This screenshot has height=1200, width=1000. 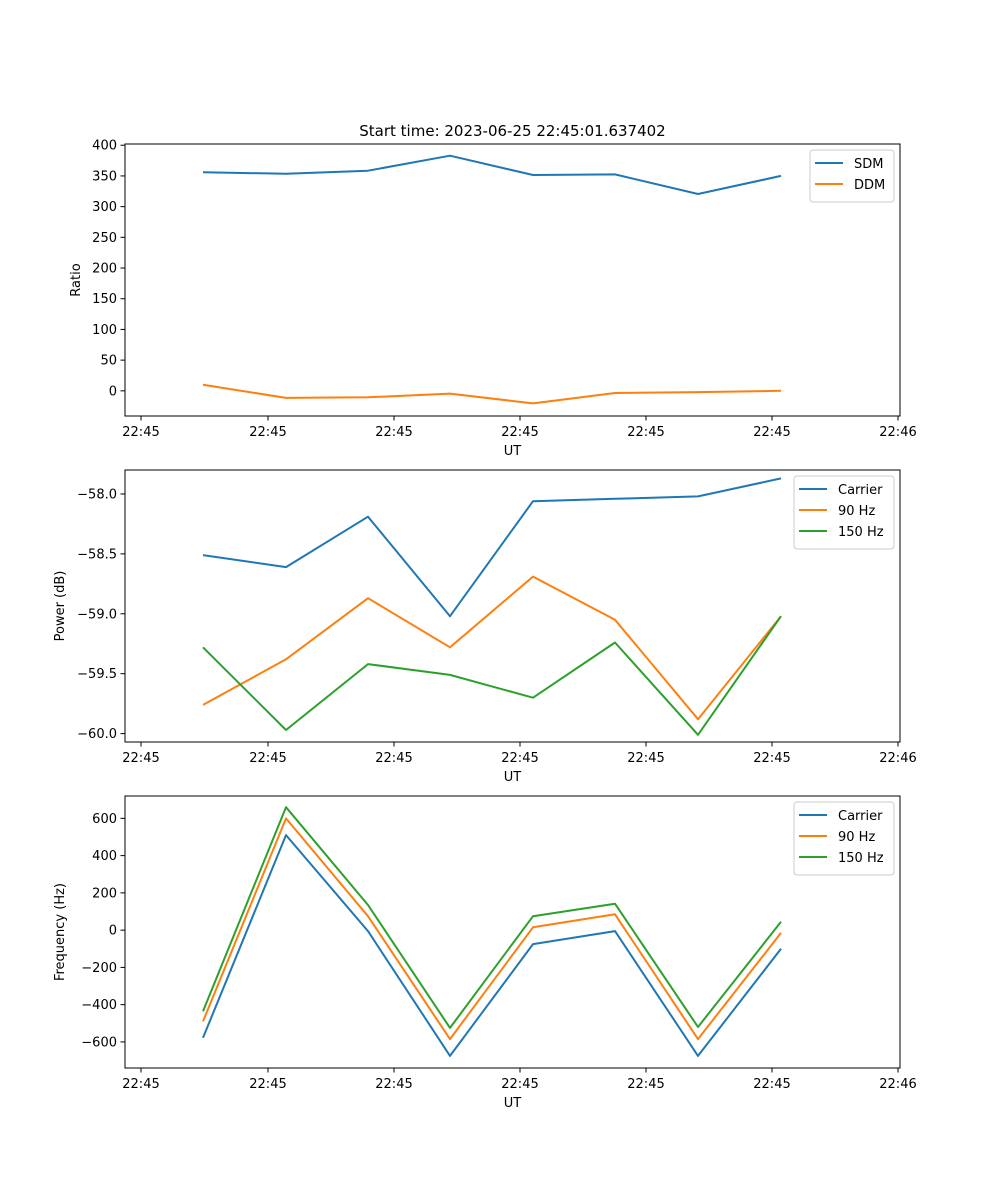 What do you see at coordinates (99, 1042) in the screenshot?
I see `y-tick-label: −600` at bounding box center [99, 1042].